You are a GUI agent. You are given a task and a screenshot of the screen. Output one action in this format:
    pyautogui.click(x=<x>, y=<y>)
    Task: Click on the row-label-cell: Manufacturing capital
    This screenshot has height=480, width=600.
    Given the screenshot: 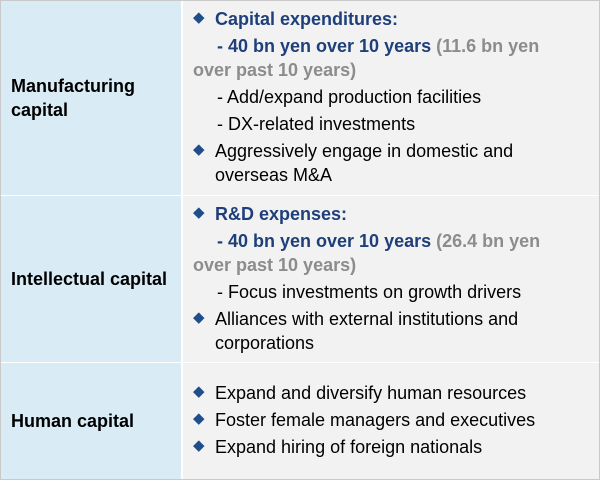 What is the action you would take?
    pyautogui.click(x=92, y=98)
    